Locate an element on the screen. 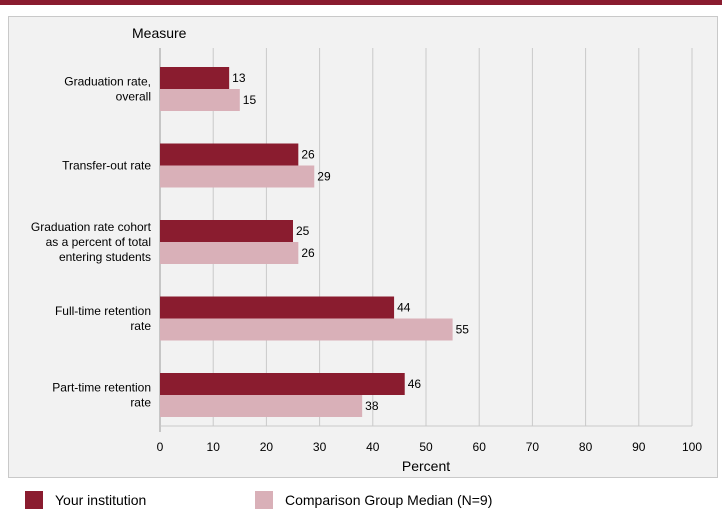 The image size is (722, 510). legend-swatch-your-institution is located at coordinates (34, 500).